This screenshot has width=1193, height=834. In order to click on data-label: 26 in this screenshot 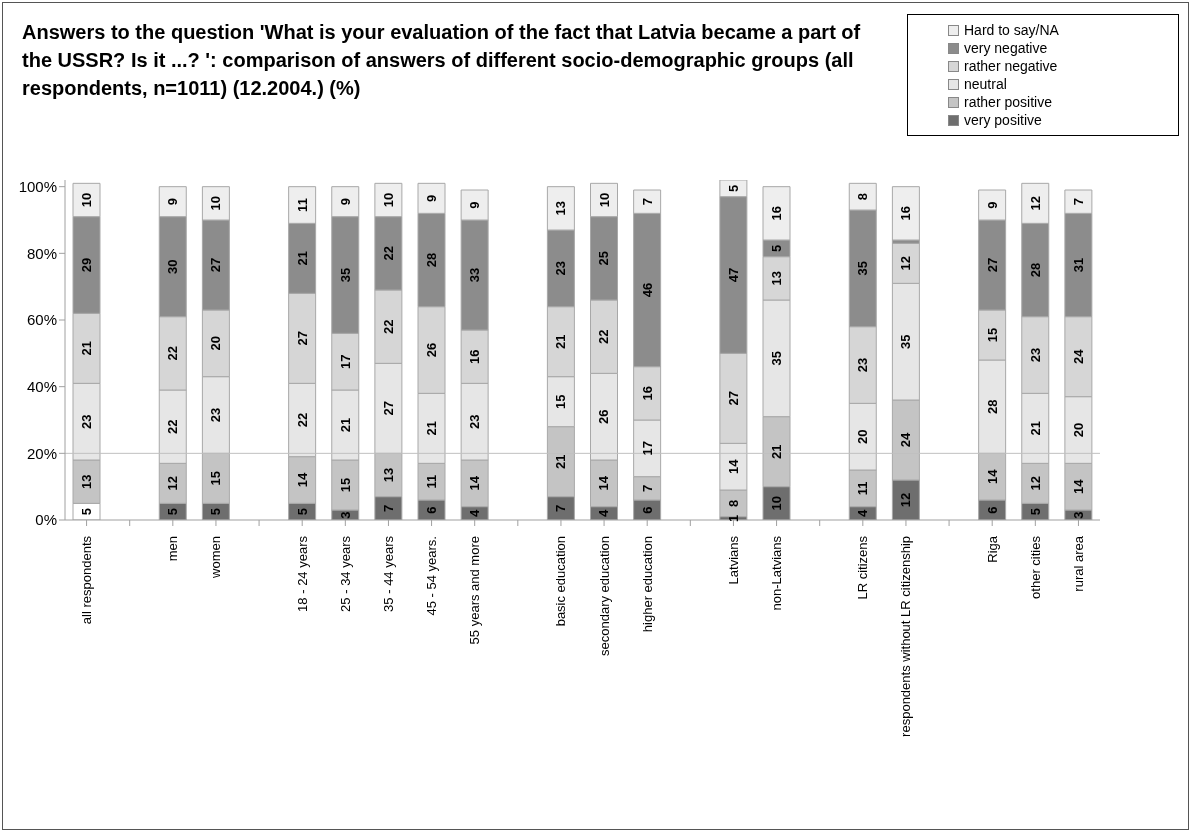, I will do `click(604, 416)`.